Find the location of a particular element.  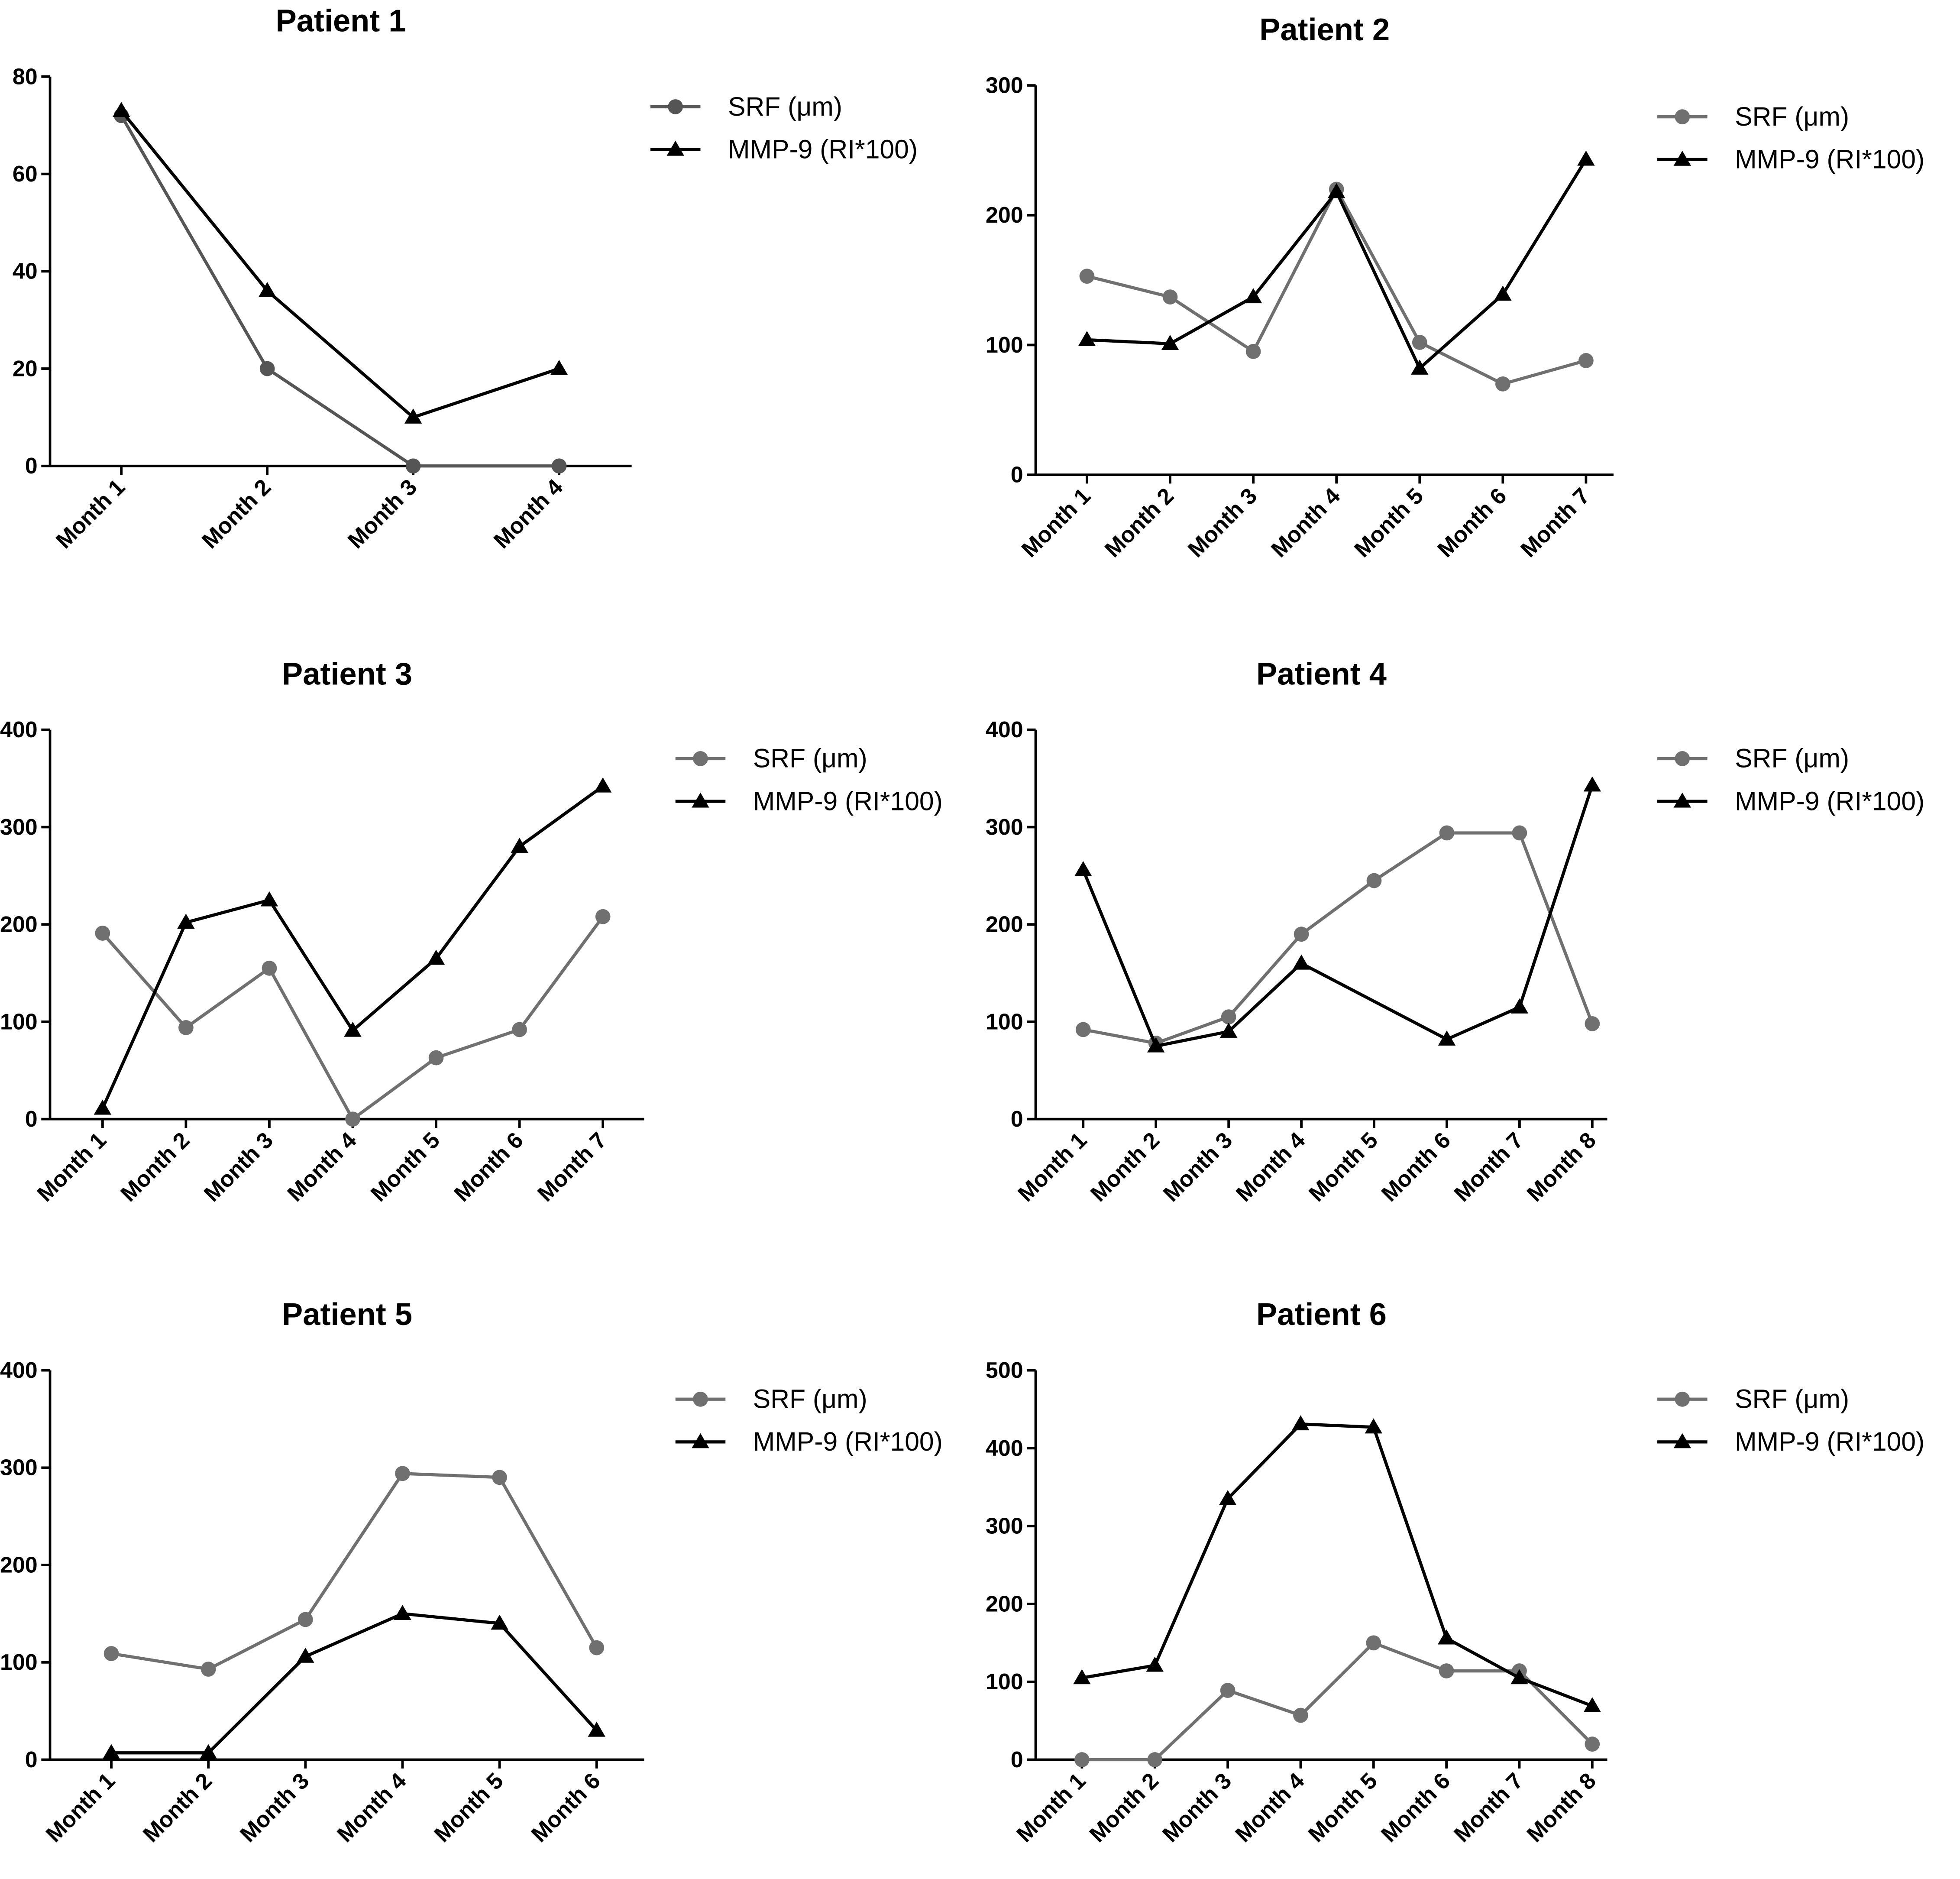

chart-title: Patient 4 is located at coordinates (1321, 674).